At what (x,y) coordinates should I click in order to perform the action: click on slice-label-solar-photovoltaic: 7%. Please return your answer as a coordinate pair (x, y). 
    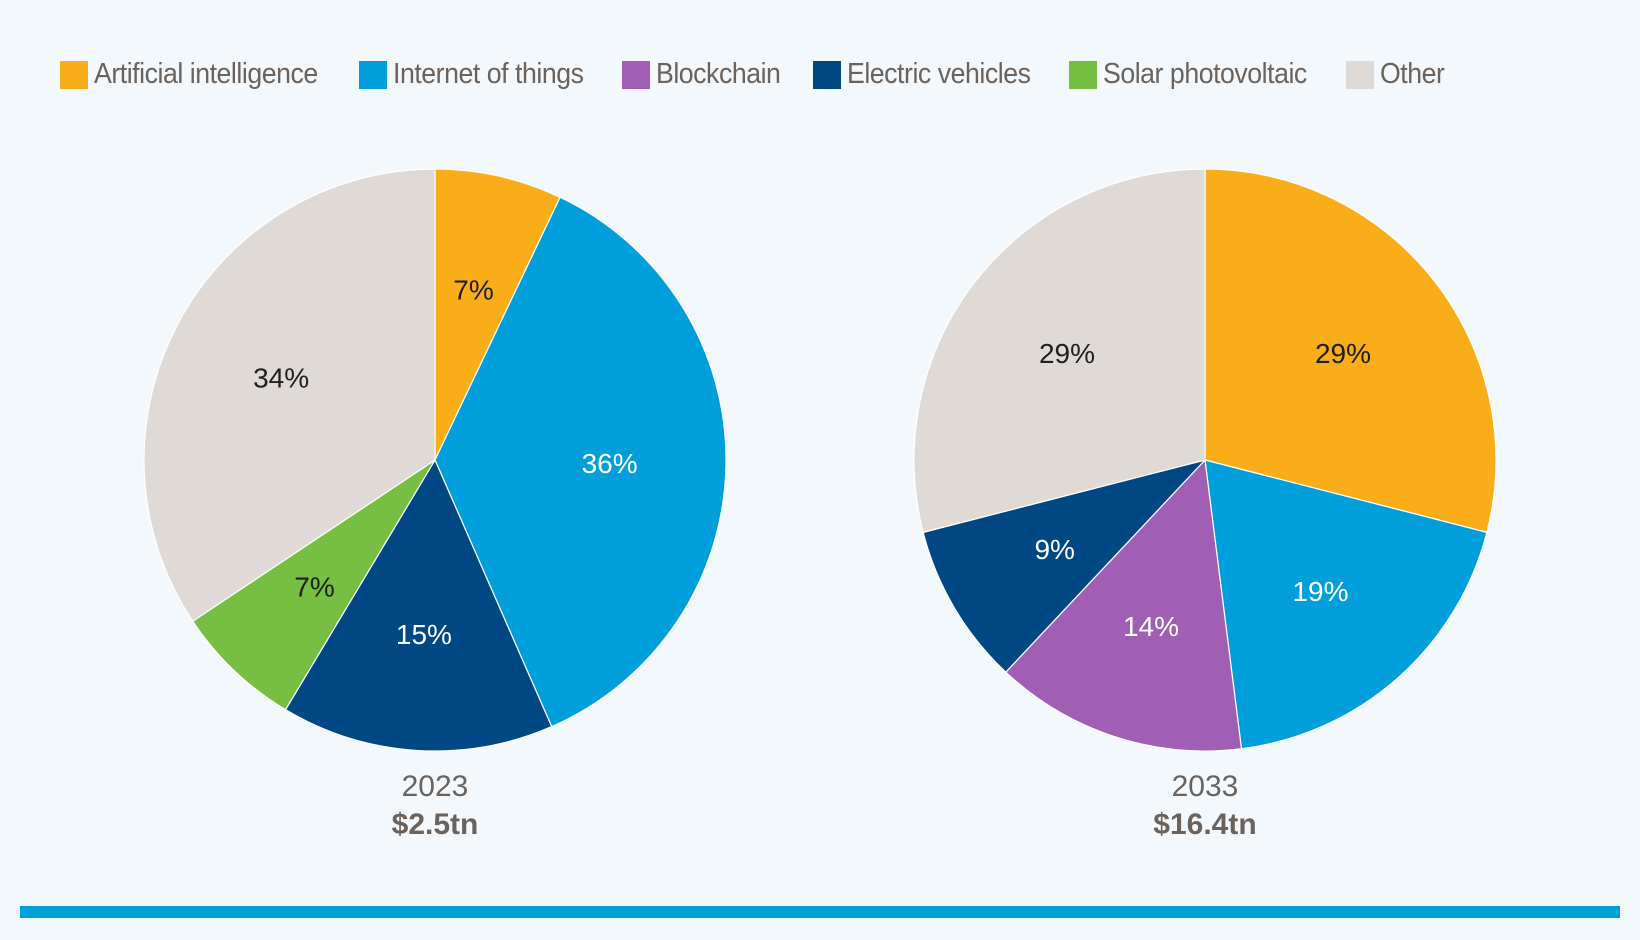
    Looking at the image, I should click on (314, 586).